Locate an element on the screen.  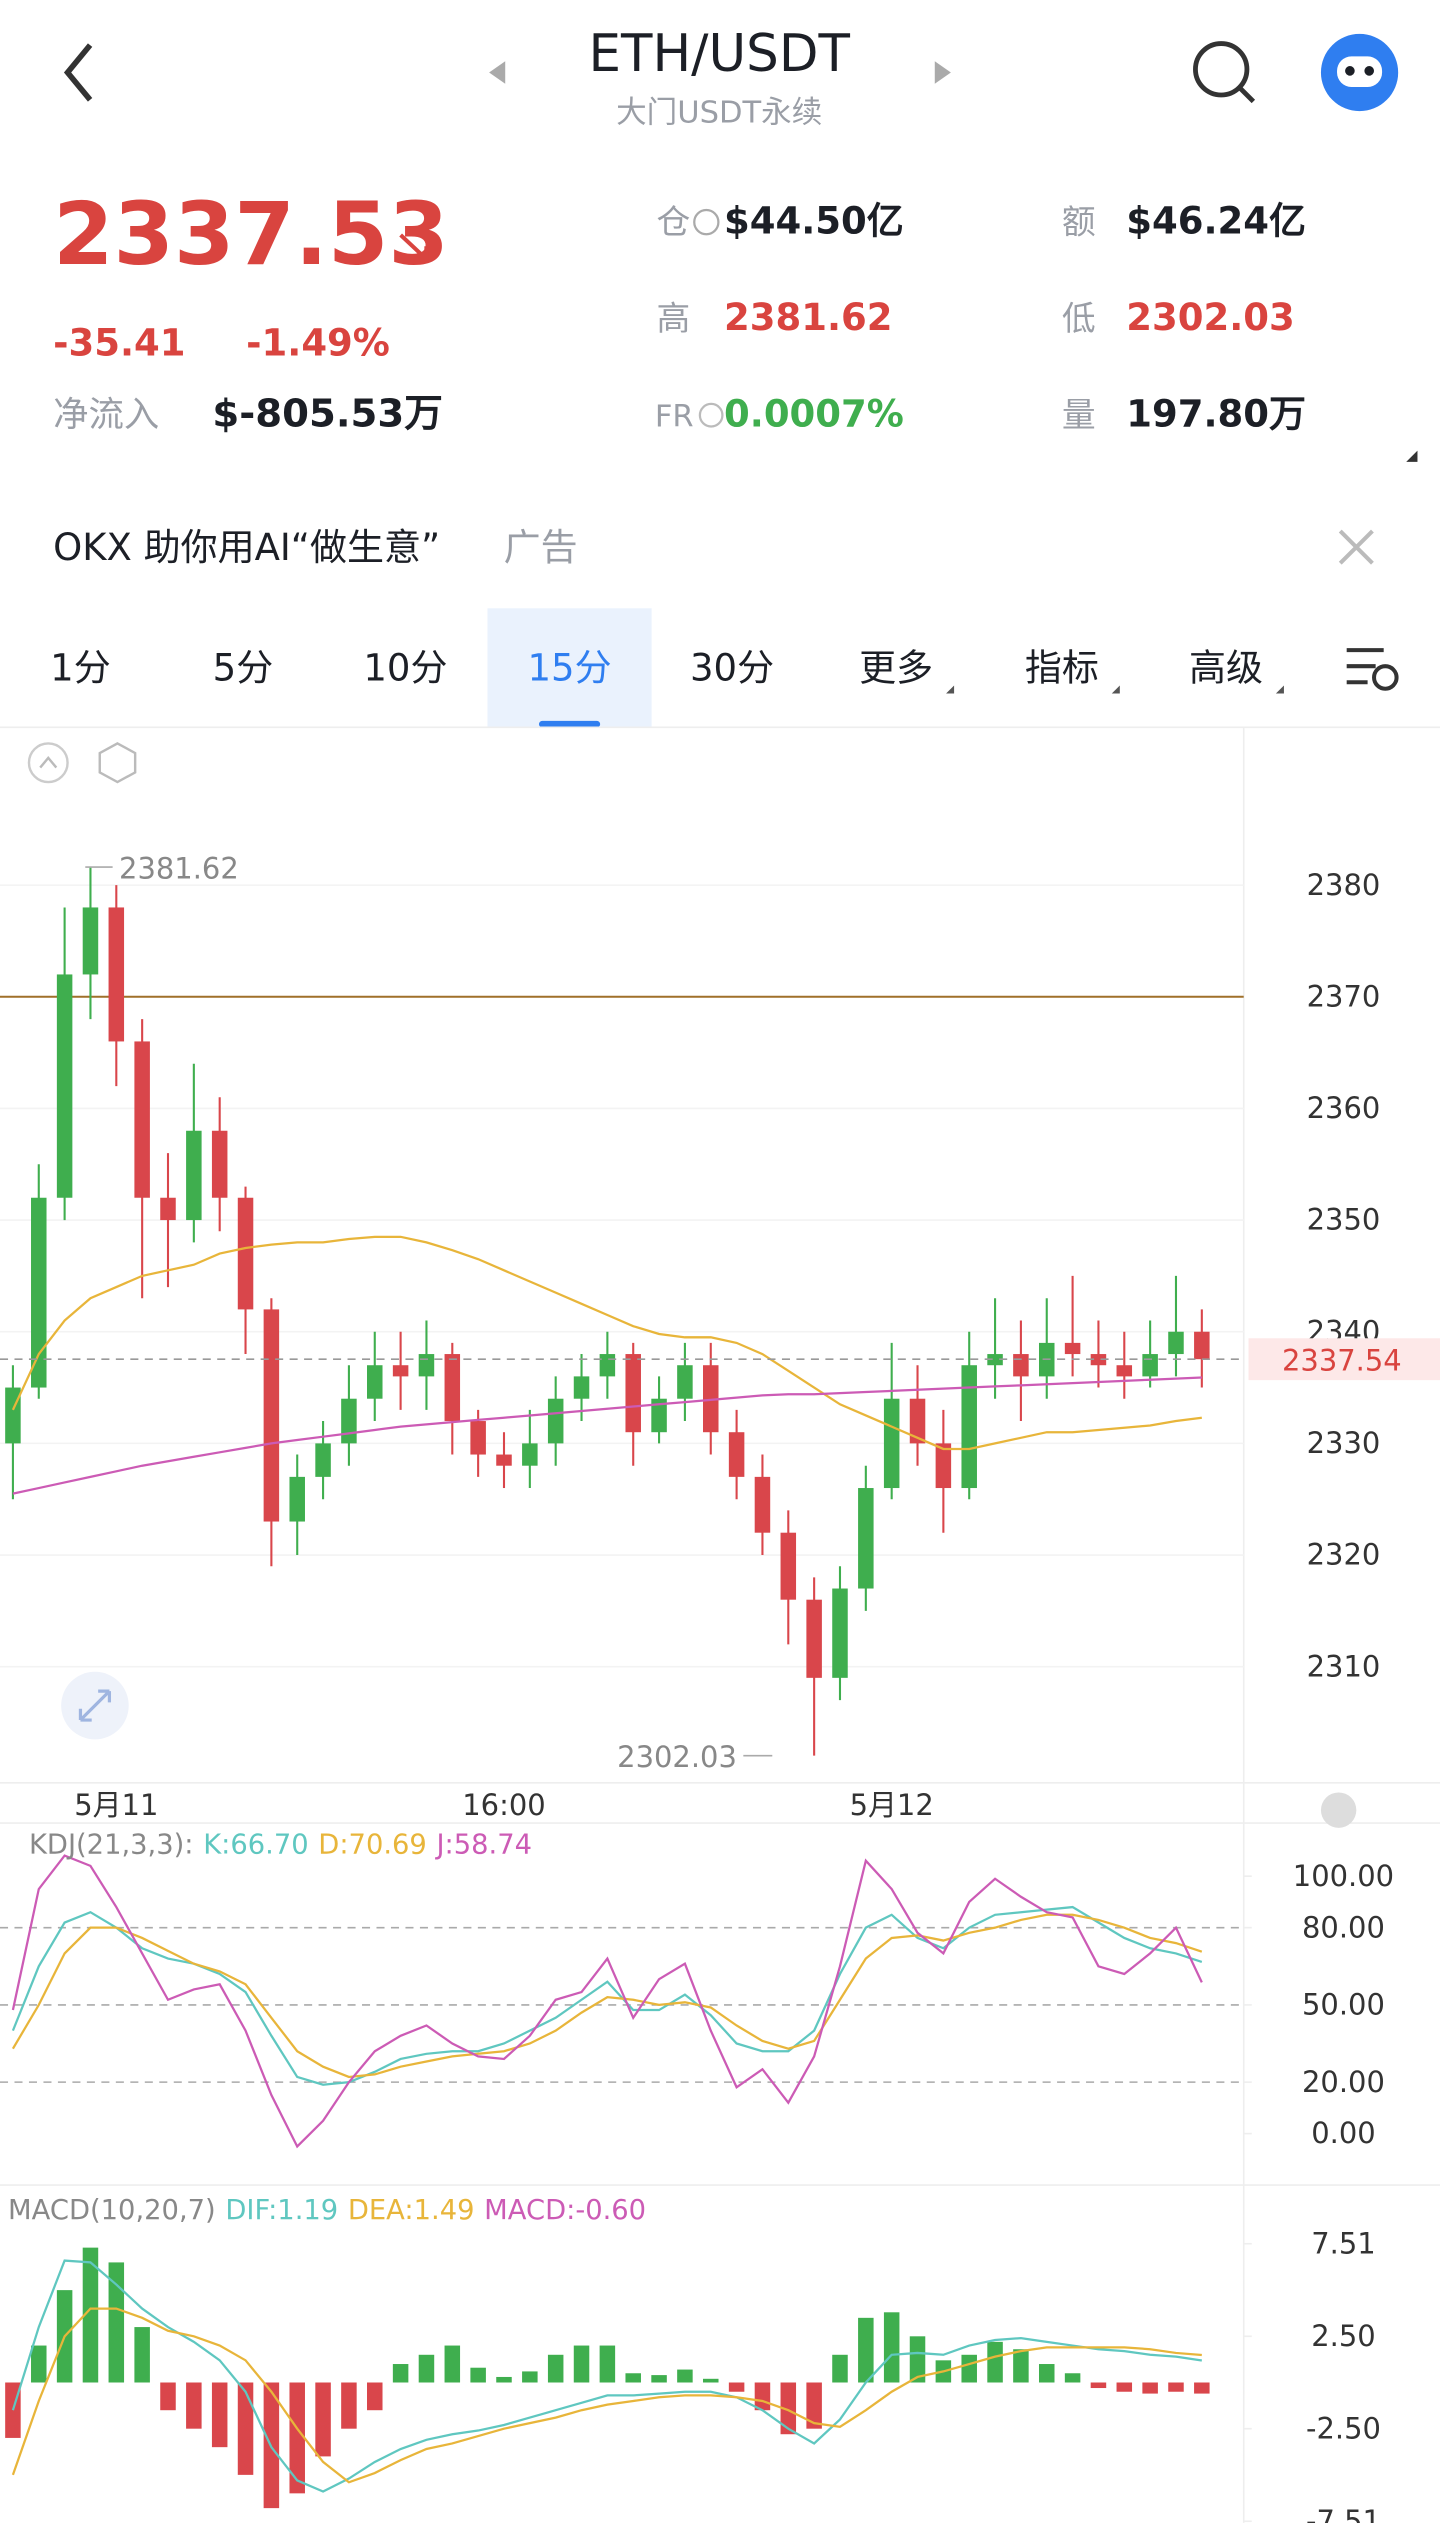
prev-pair is located at coordinates (497, 72).